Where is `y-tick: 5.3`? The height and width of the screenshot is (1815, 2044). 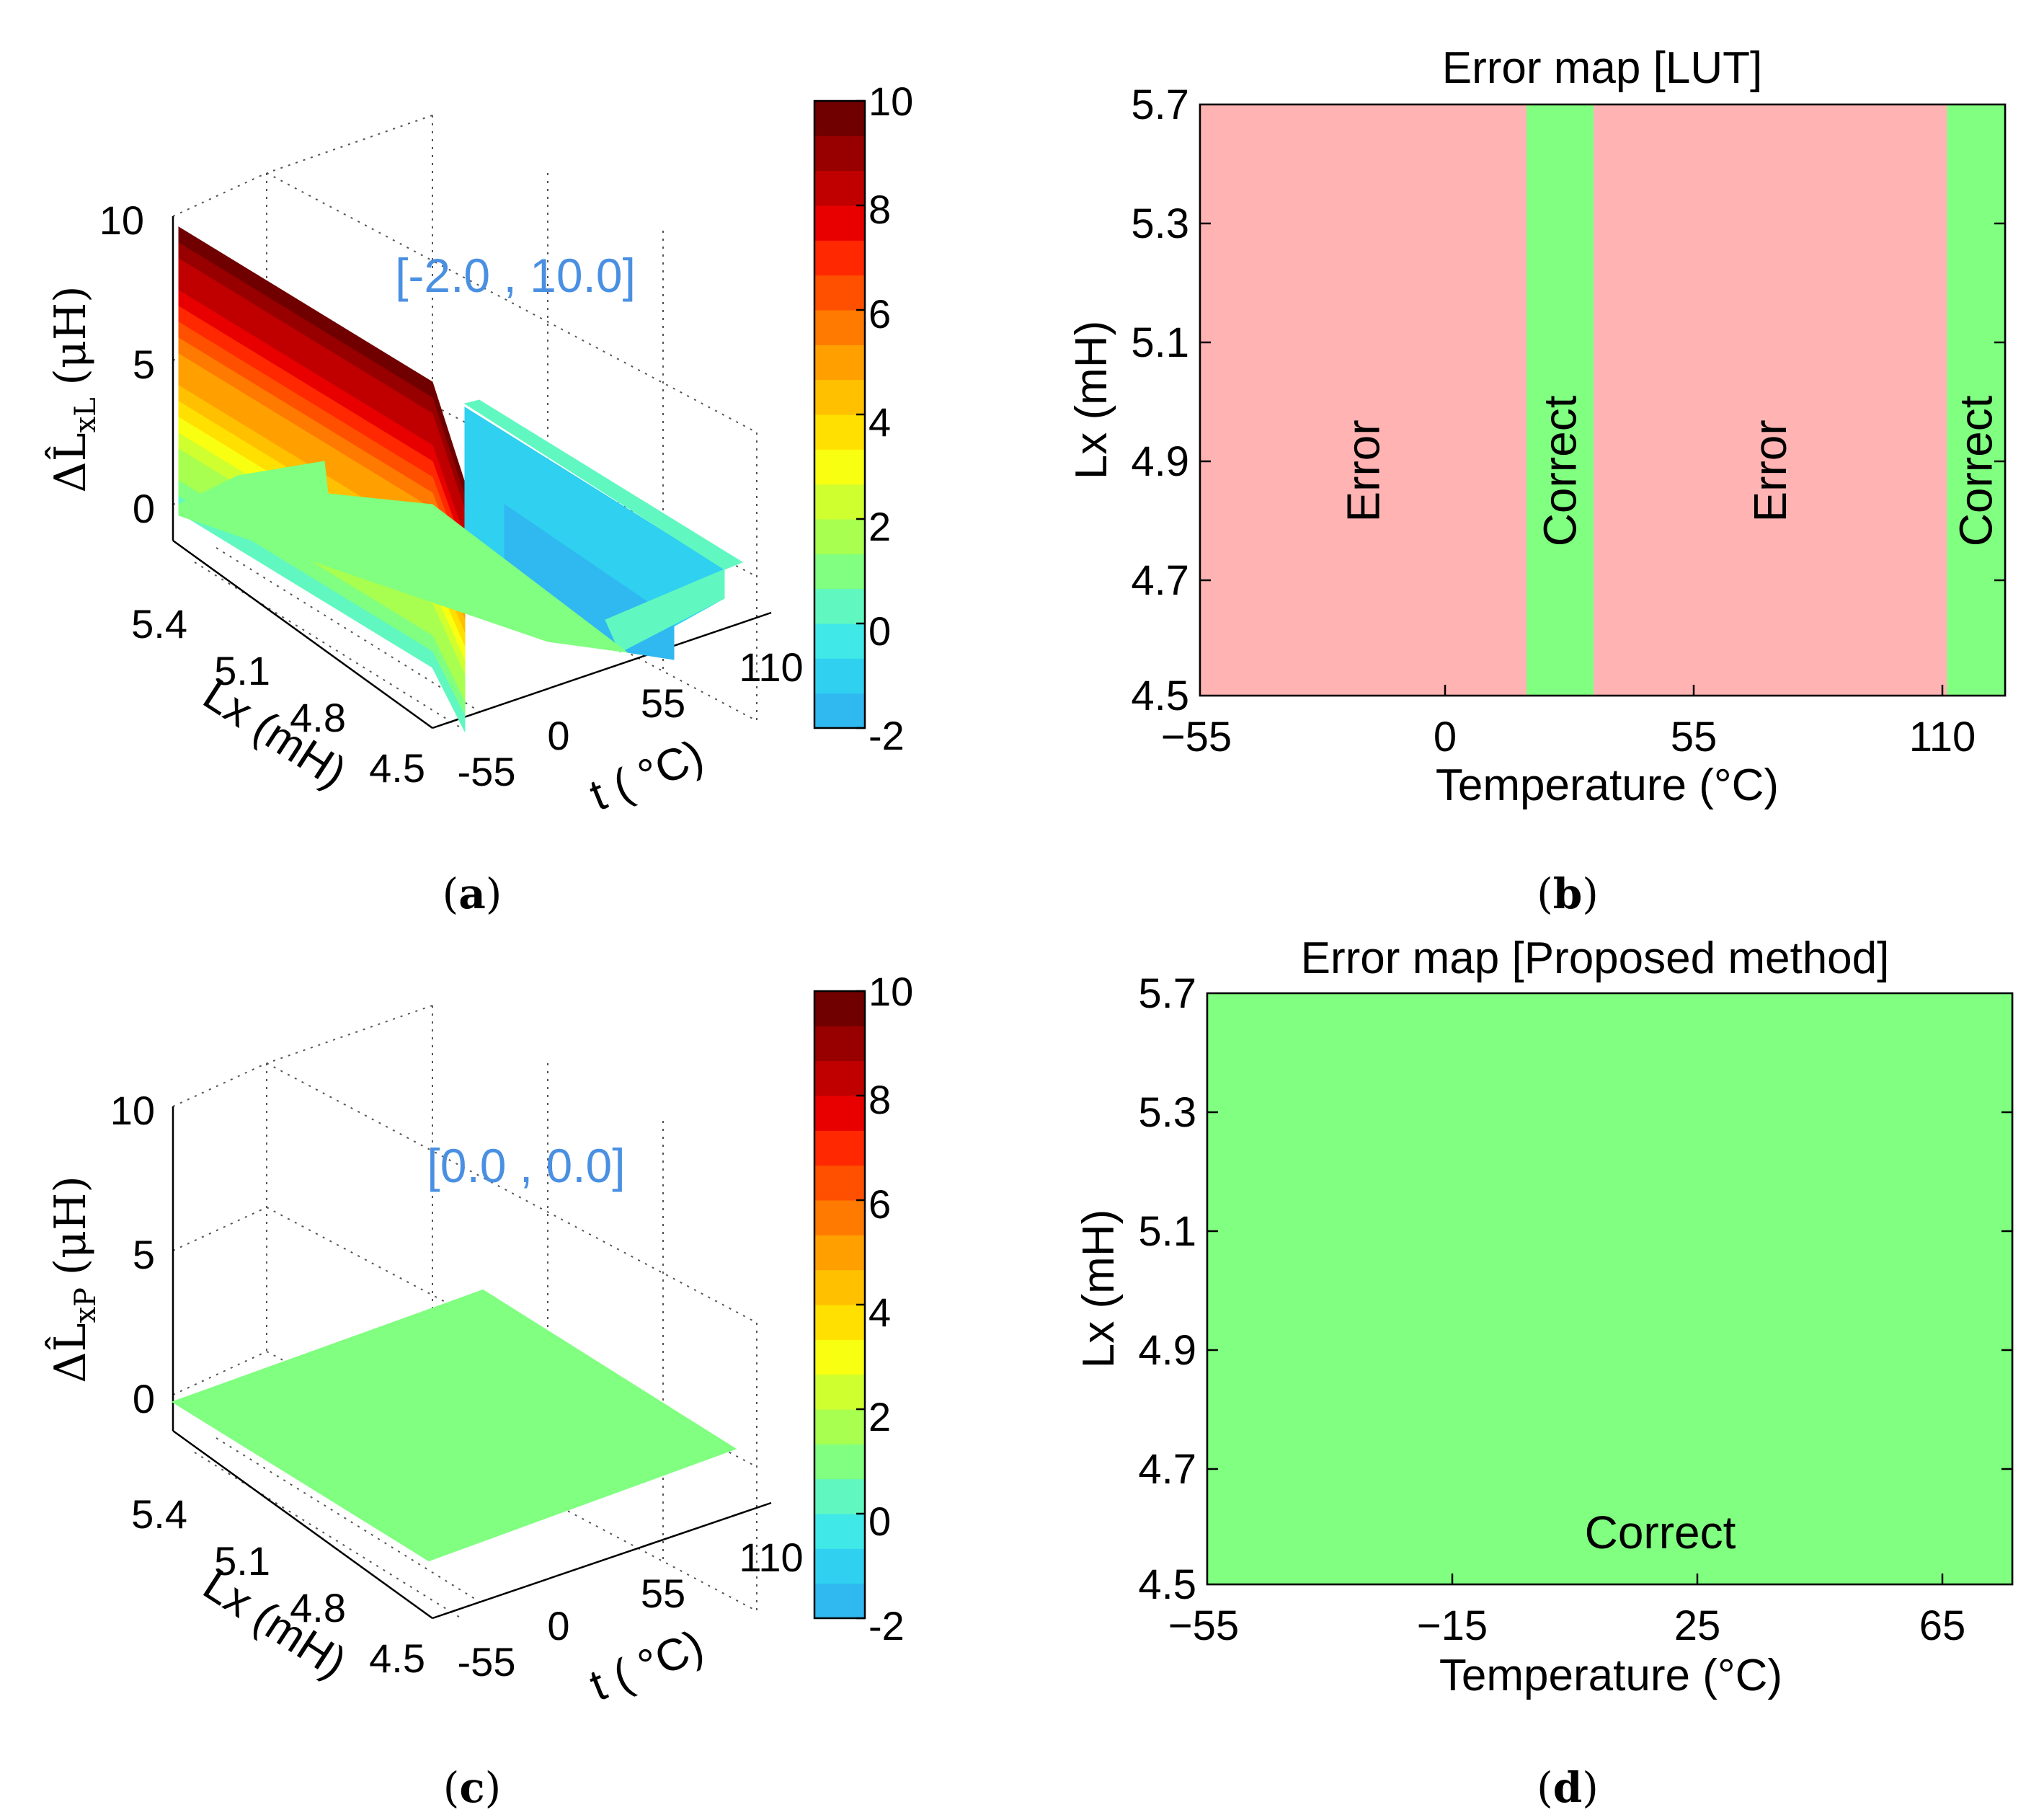 y-tick: 5.3 is located at coordinates (1167, 1112).